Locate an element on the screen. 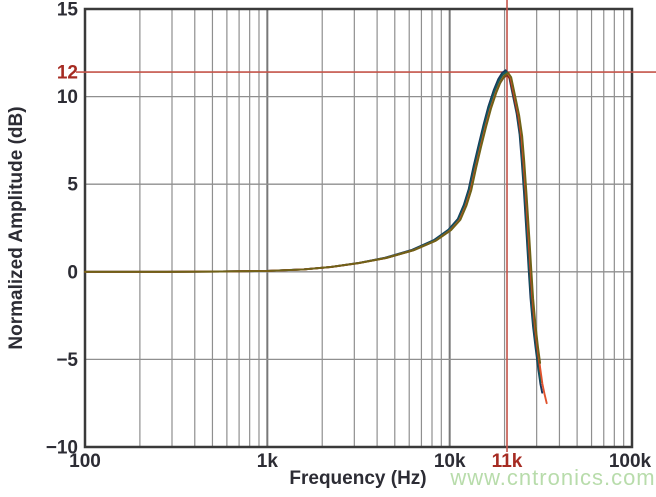 The width and height of the screenshot is (656, 497). x-tick-label: 10k is located at coordinates (450, 461).